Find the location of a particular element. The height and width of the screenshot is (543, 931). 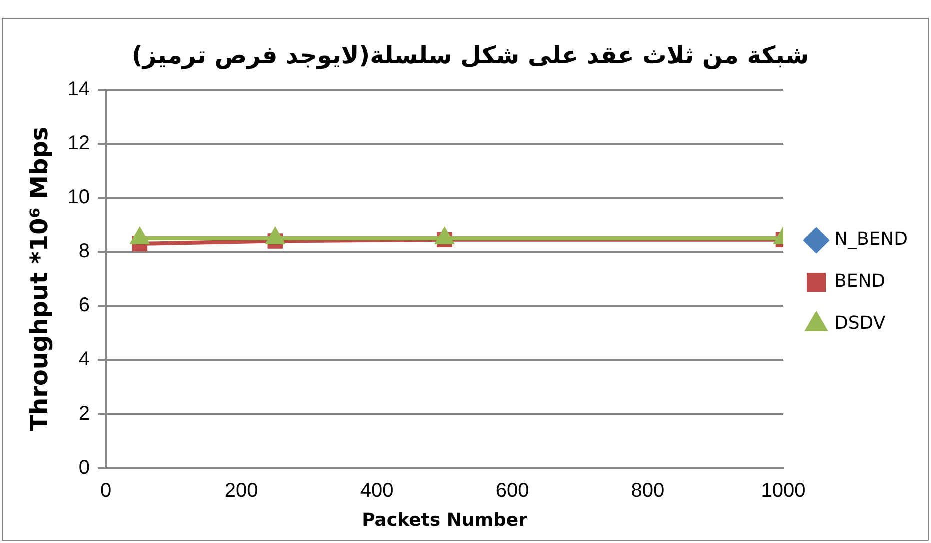

y-tick-label: 10 is located at coordinates (79, 197).